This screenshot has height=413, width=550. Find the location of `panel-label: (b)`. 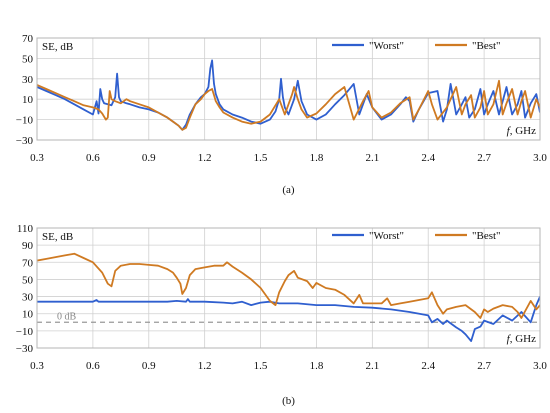

panel-label: (b) is located at coordinates (288, 401).